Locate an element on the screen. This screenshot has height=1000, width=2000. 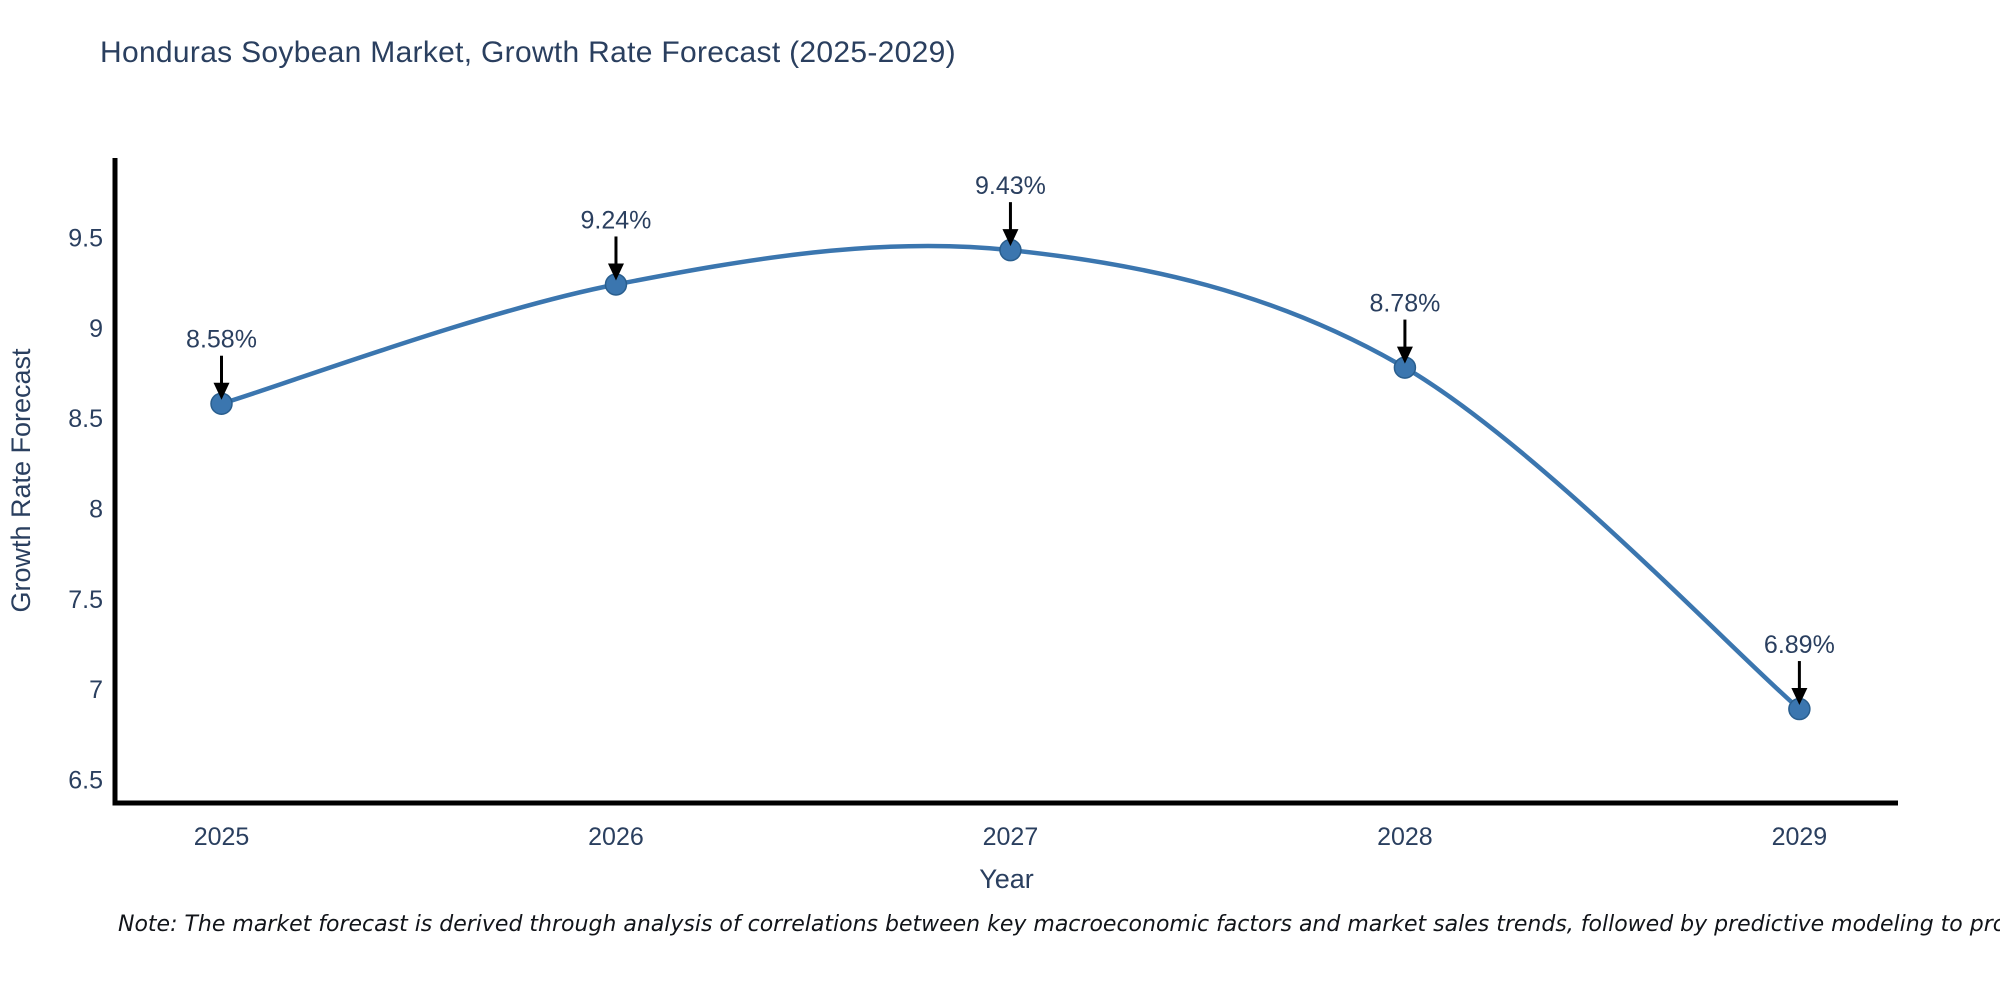
x-axis-title: Year is located at coordinates (1006, 879).